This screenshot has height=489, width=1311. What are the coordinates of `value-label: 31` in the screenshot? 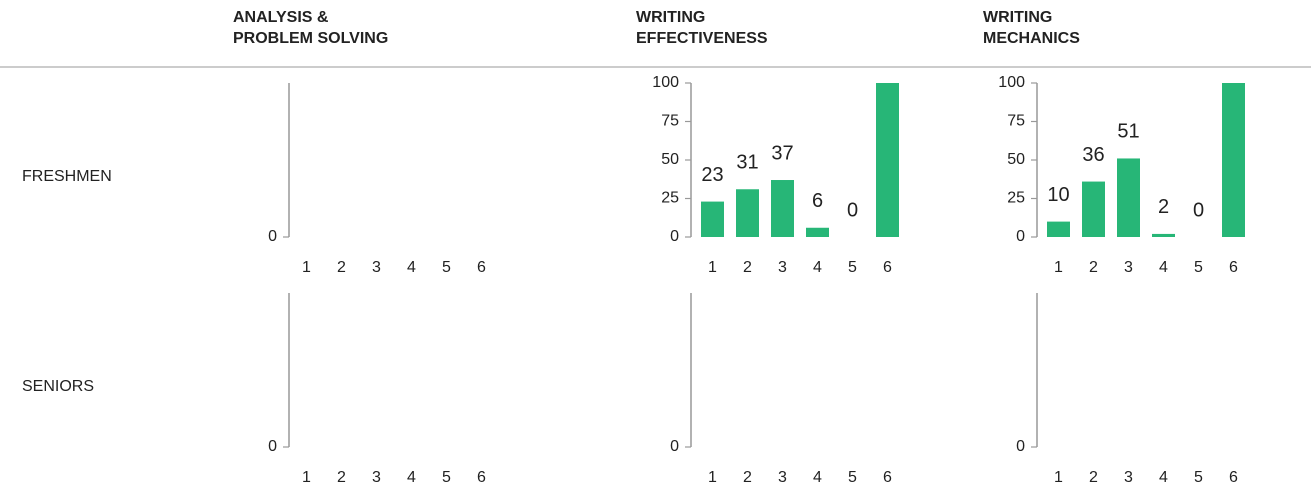 It's located at (747, 163).